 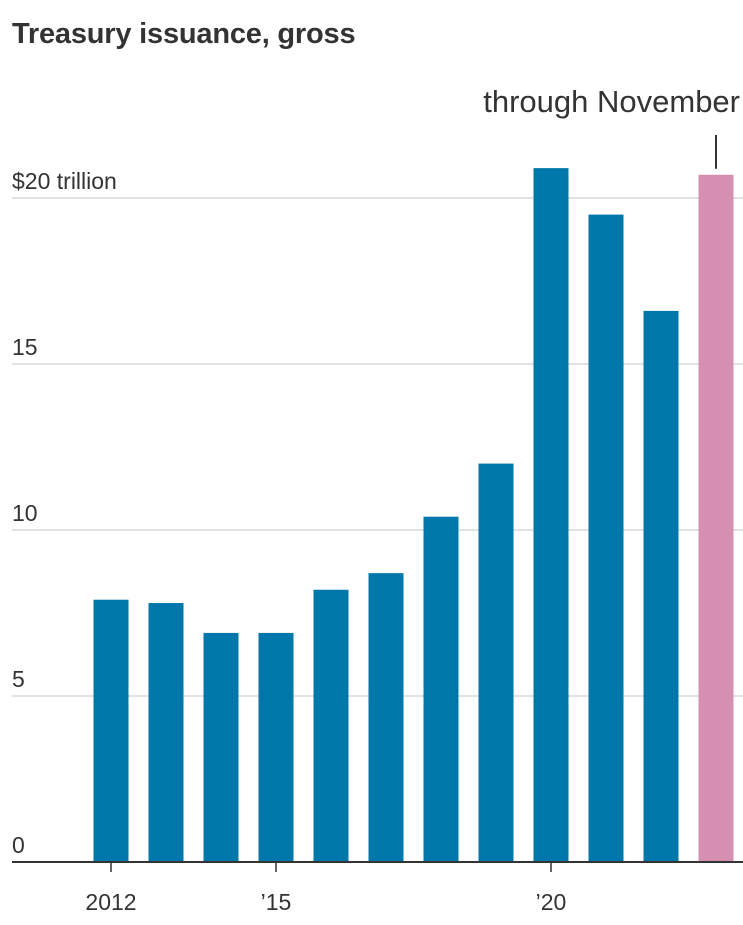 What do you see at coordinates (184, 34) in the screenshot?
I see `chart-title: Treasury issuance, gross` at bounding box center [184, 34].